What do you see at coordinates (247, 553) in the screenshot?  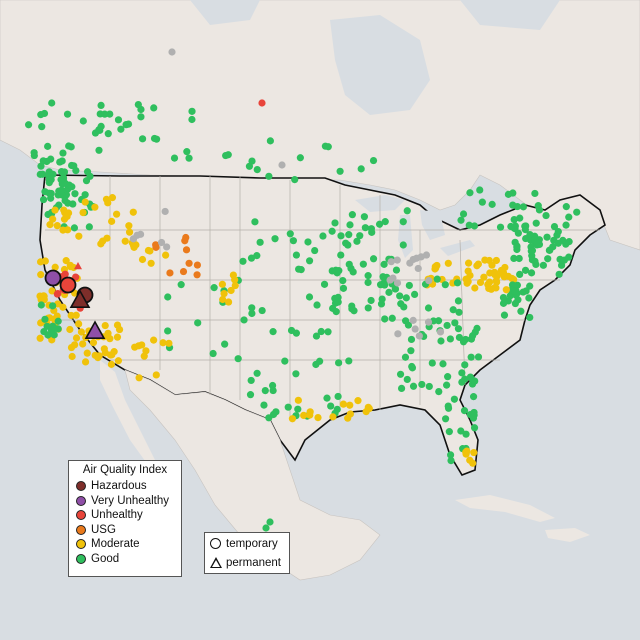 I see `monitor-type-legend: temporary permanent` at bounding box center [247, 553].